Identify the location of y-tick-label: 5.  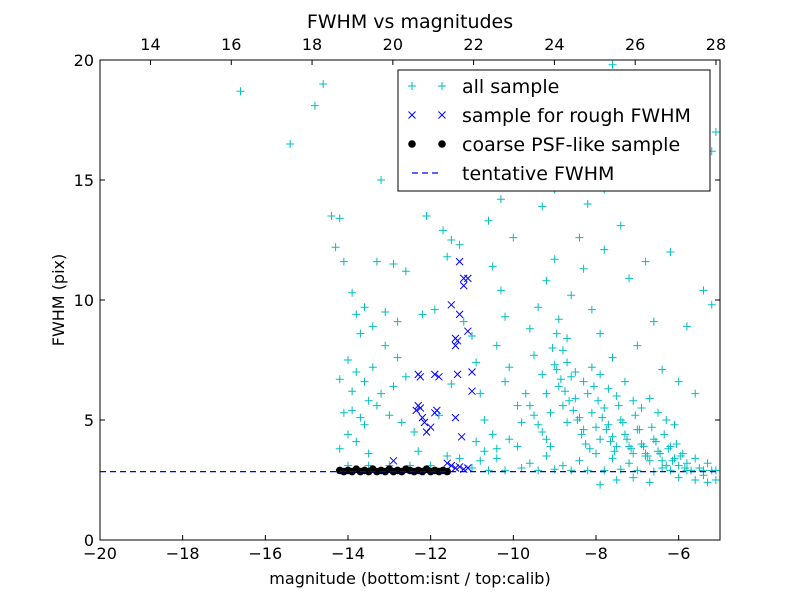
(89, 420).